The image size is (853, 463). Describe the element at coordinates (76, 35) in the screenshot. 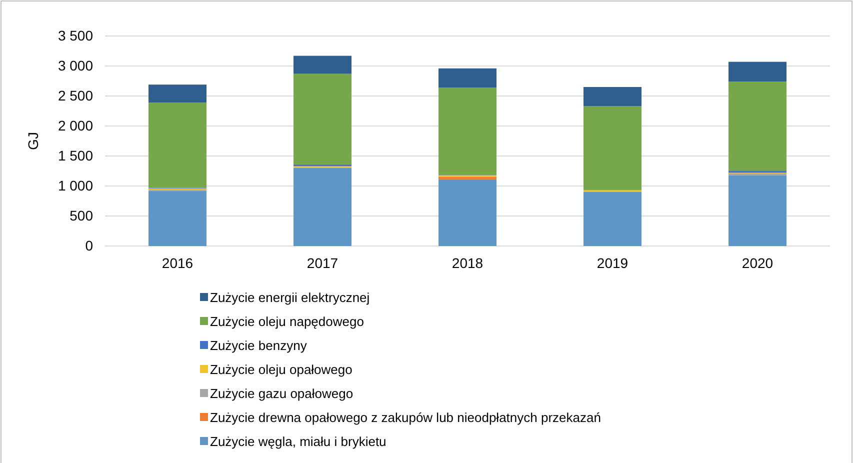

I see `y-tick-label: 3 500` at that location.